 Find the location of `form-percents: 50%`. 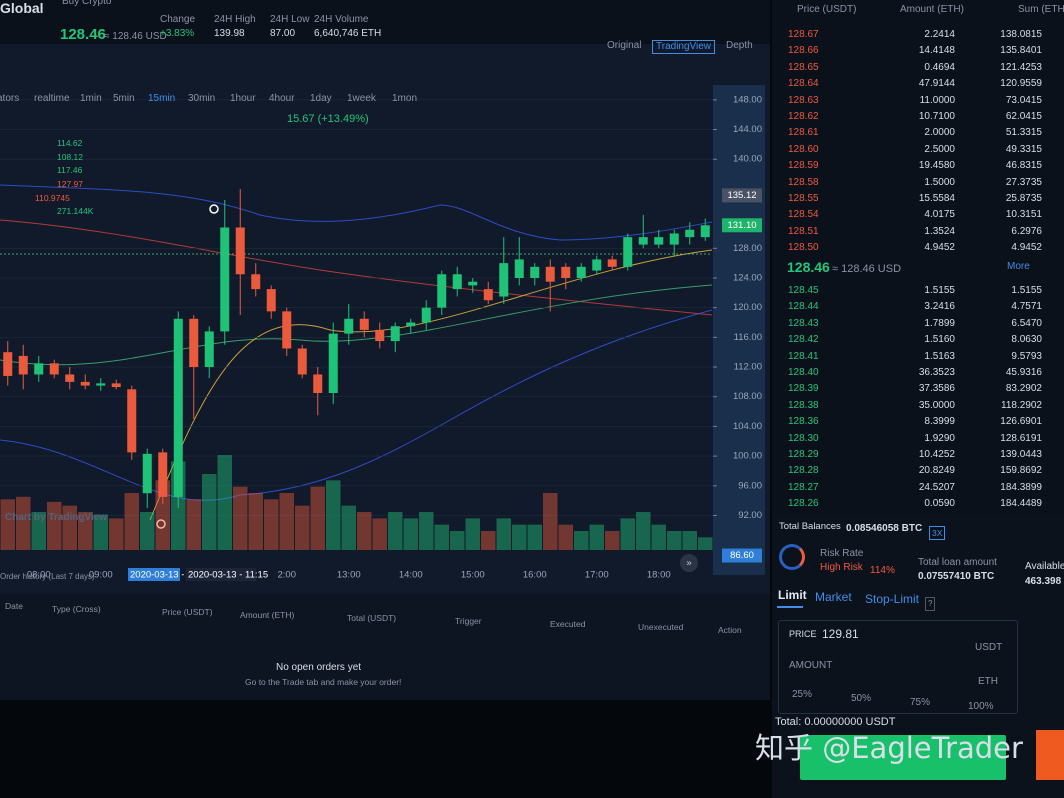

form-percents: 50% is located at coordinates (861, 698).